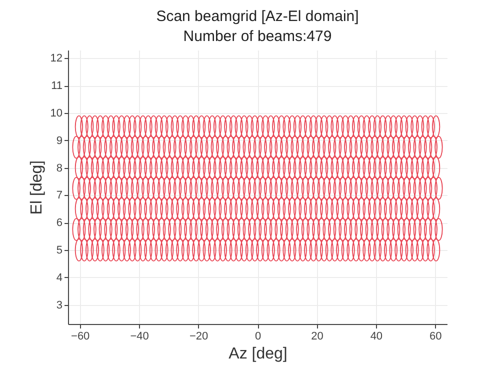 This screenshot has height=369, width=499. Describe the element at coordinates (317, 336) in the screenshot. I see `x-tick-label: 20` at that location.